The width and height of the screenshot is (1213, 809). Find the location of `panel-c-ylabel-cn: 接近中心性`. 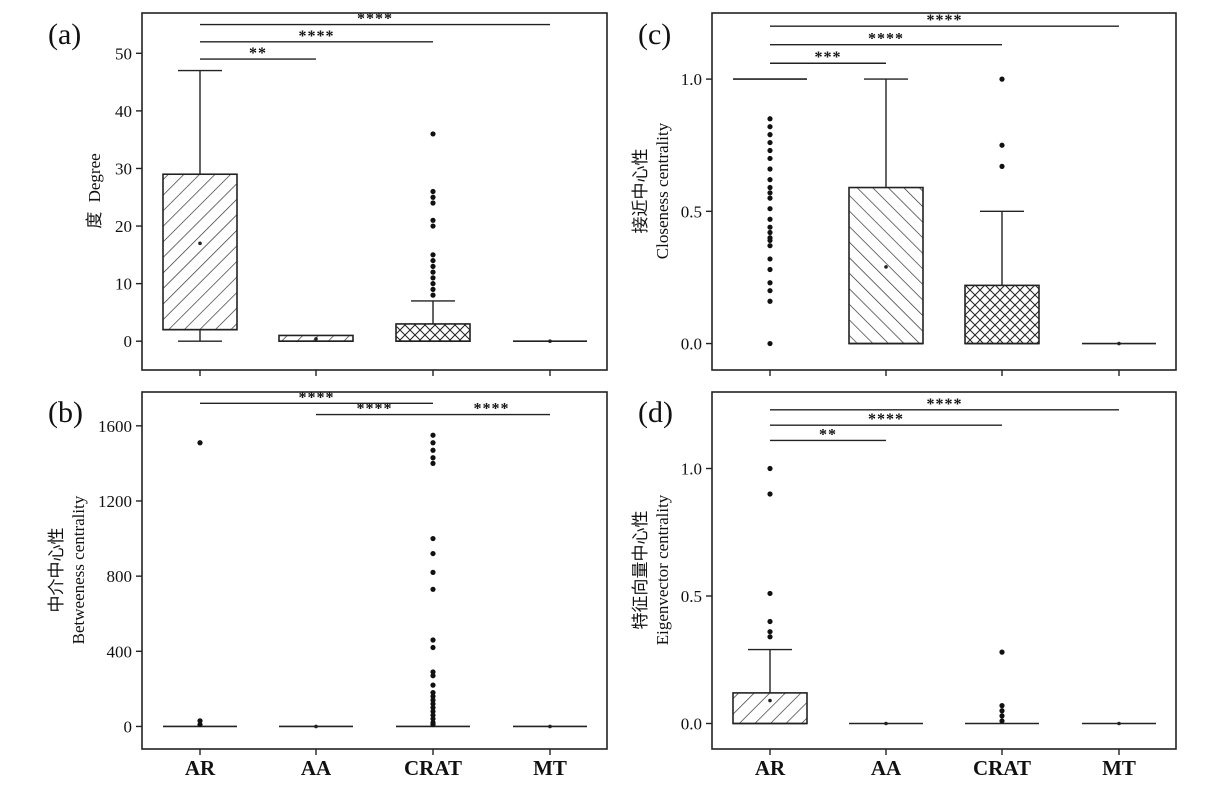

panel-c-ylabel-cn: 接近中心性 is located at coordinates (640, 191).